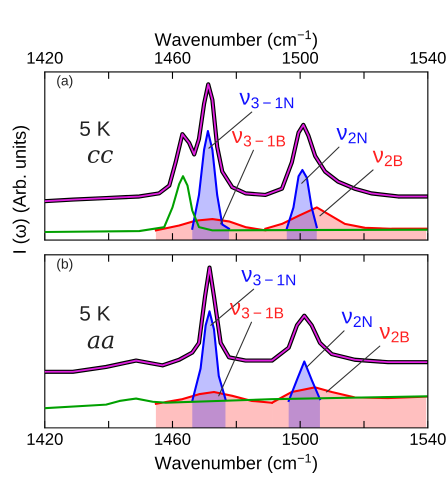  What do you see at coordinates (64, 265) in the screenshot?
I see `annotation: (b)` at bounding box center [64, 265].